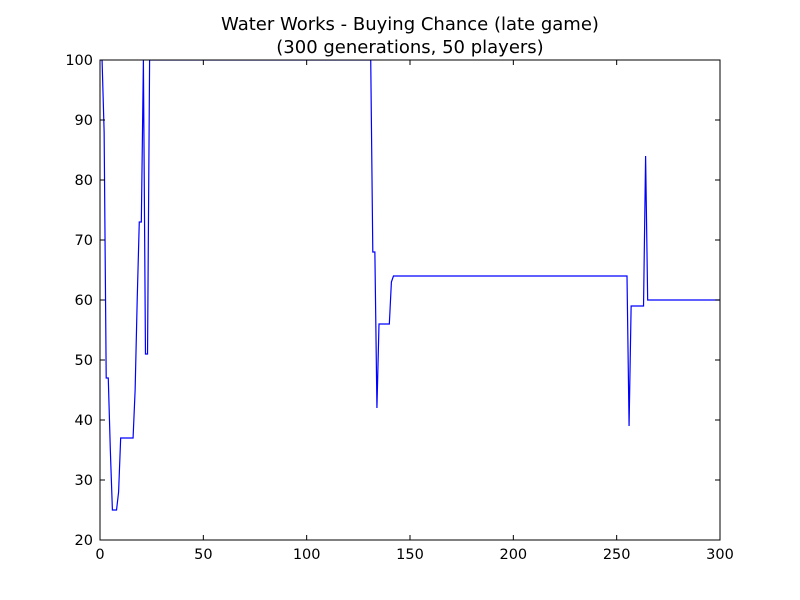 Image resolution: width=800 pixels, height=600 pixels. Describe the element at coordinates (84, 301) in the screenshot. I see `y-tick-label: 60` at that location.